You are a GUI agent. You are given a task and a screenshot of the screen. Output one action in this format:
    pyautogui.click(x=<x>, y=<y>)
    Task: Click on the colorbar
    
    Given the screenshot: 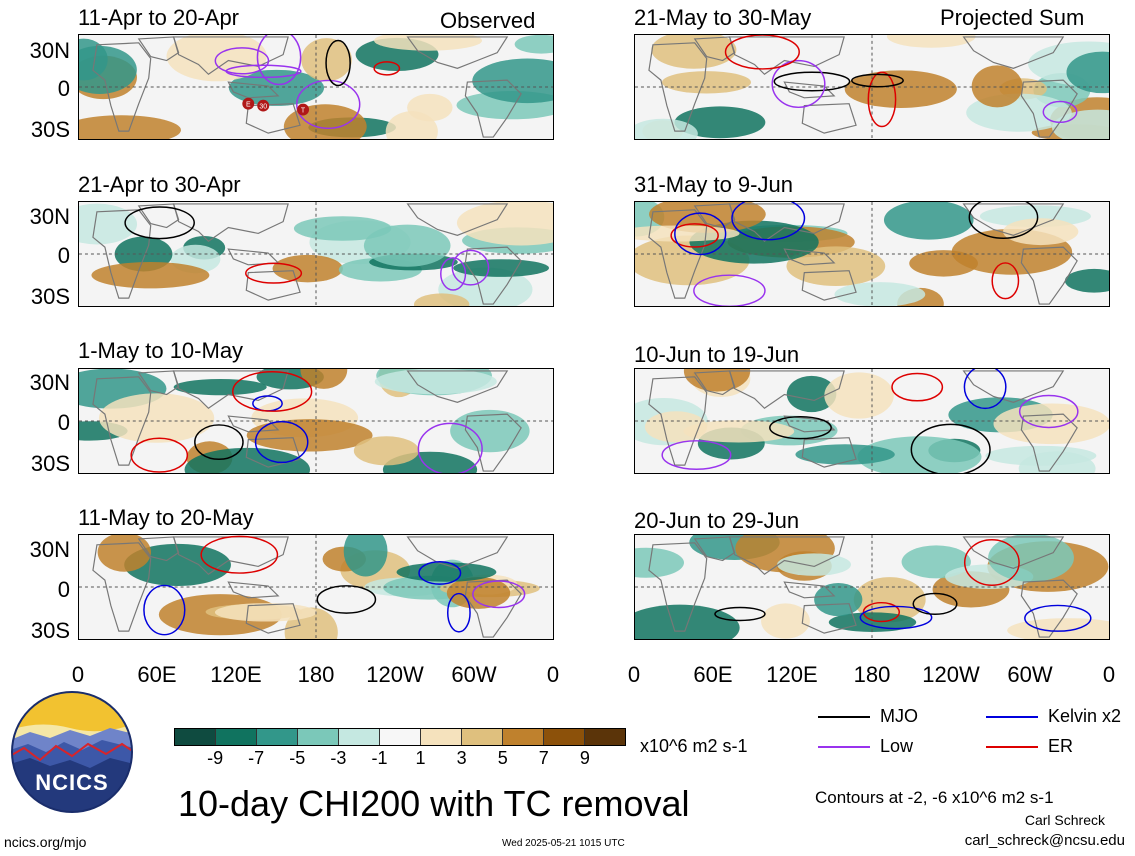 What is the action you would take?
    pyautogui.click(x=400, y=737)
    